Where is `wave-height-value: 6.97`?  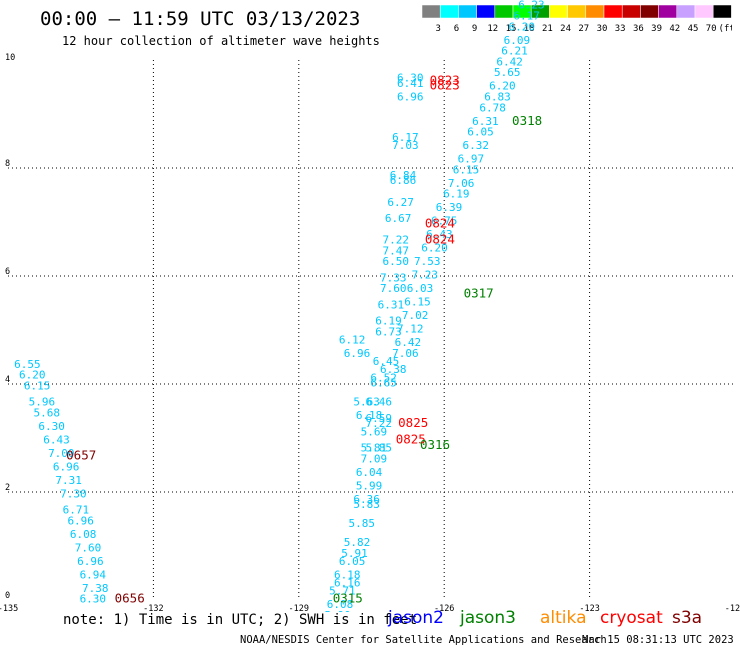
wave-height-value: 6.97 is located at coordinates (471, 159).